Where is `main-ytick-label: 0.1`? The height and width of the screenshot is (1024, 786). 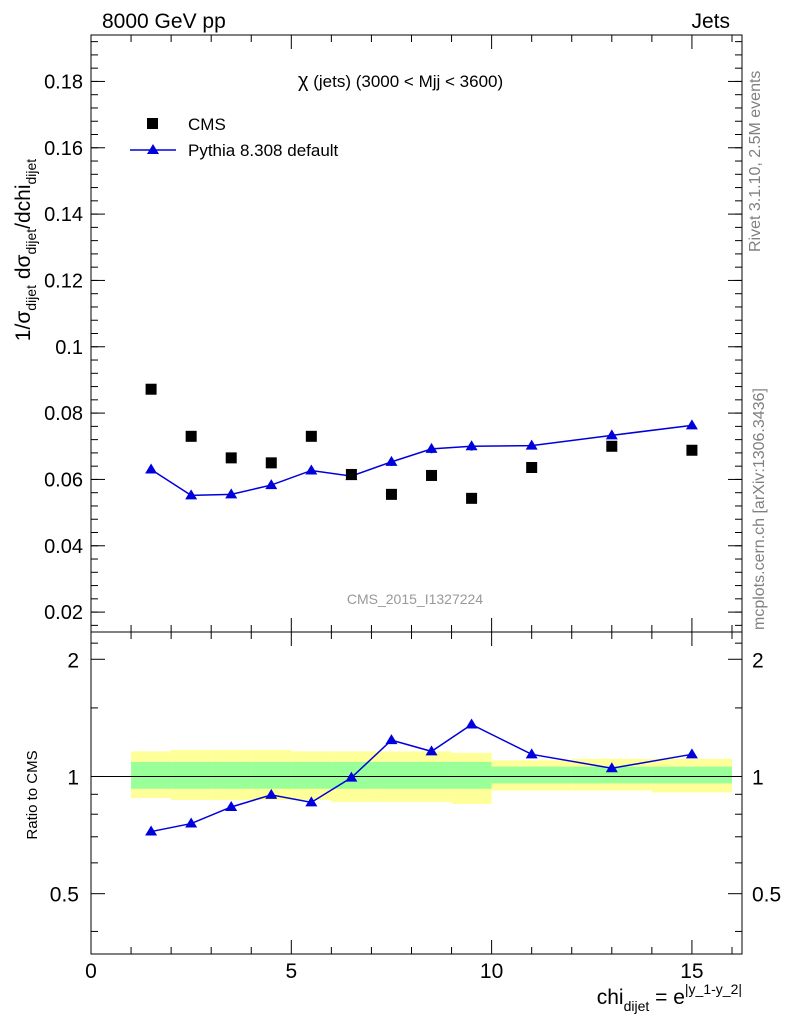
main-ytick-label: 0.1 is located at coordinates (69, 348).